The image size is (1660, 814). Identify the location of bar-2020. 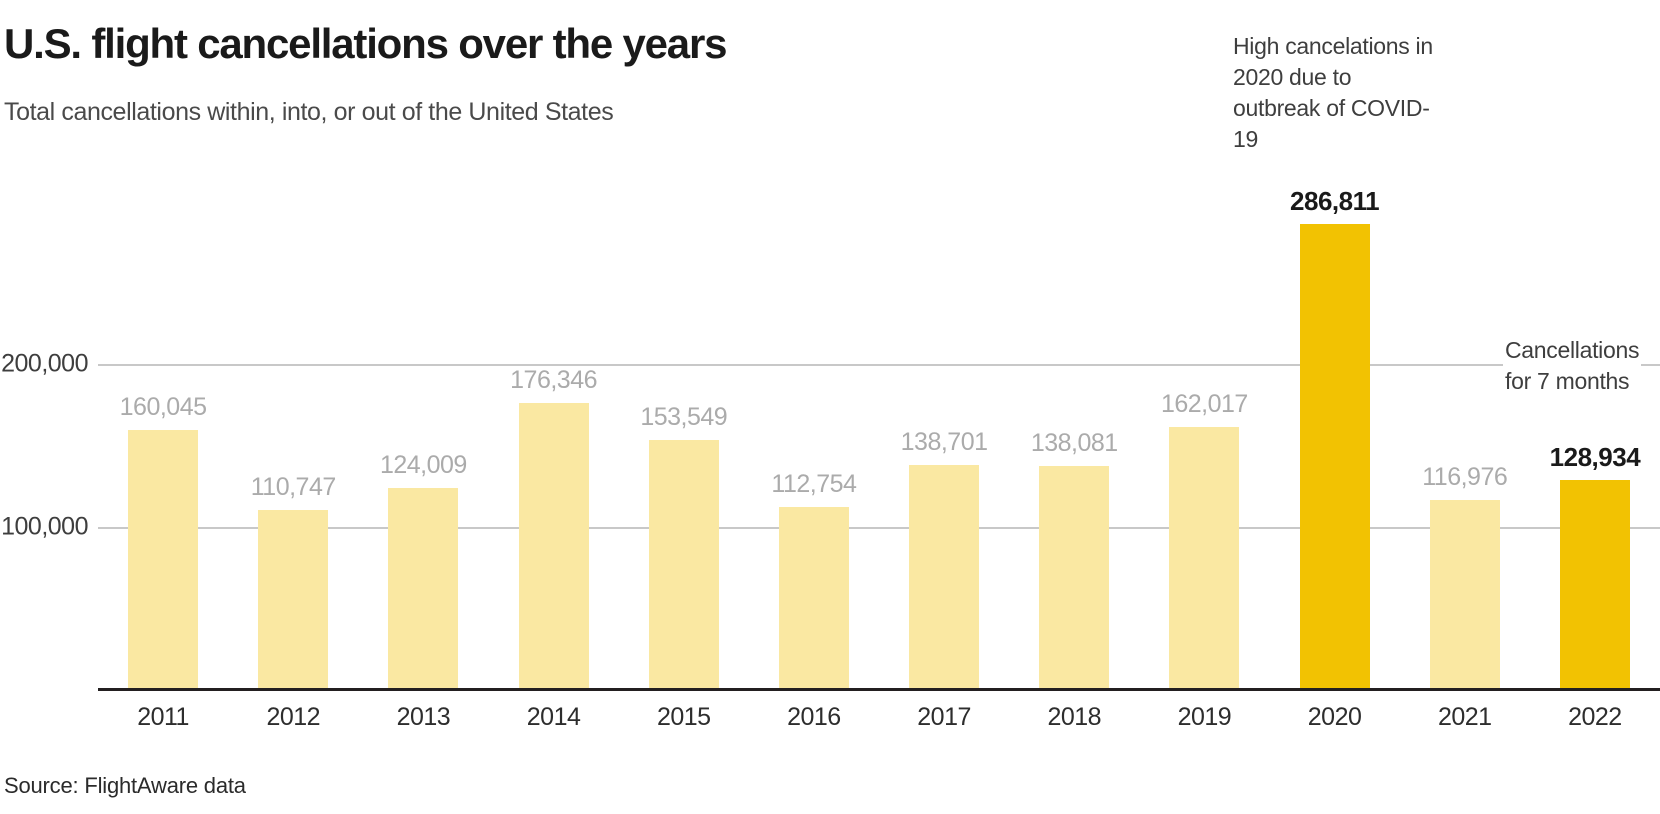
(1334, 457).